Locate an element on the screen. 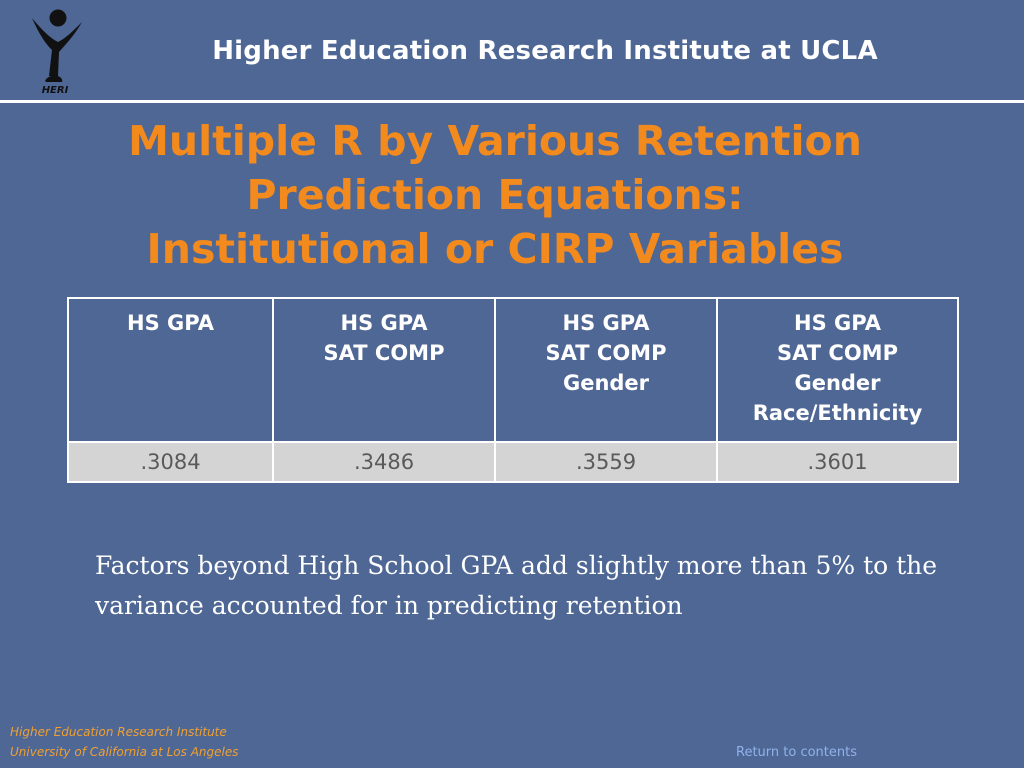  table-value-cell: .3084 is located at coordinates (170, 462).